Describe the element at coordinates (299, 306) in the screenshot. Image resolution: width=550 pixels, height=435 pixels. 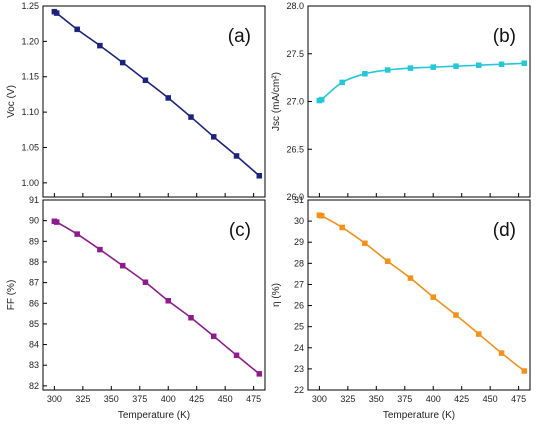
I see `y-tick-label: 26` at that location.